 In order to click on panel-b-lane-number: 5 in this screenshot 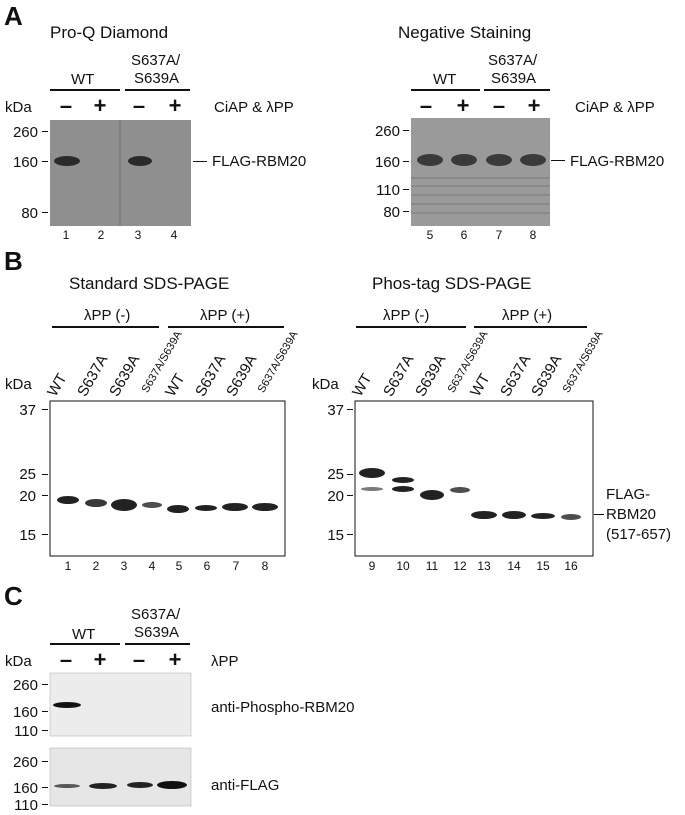, I will do `click(179, 566)`.